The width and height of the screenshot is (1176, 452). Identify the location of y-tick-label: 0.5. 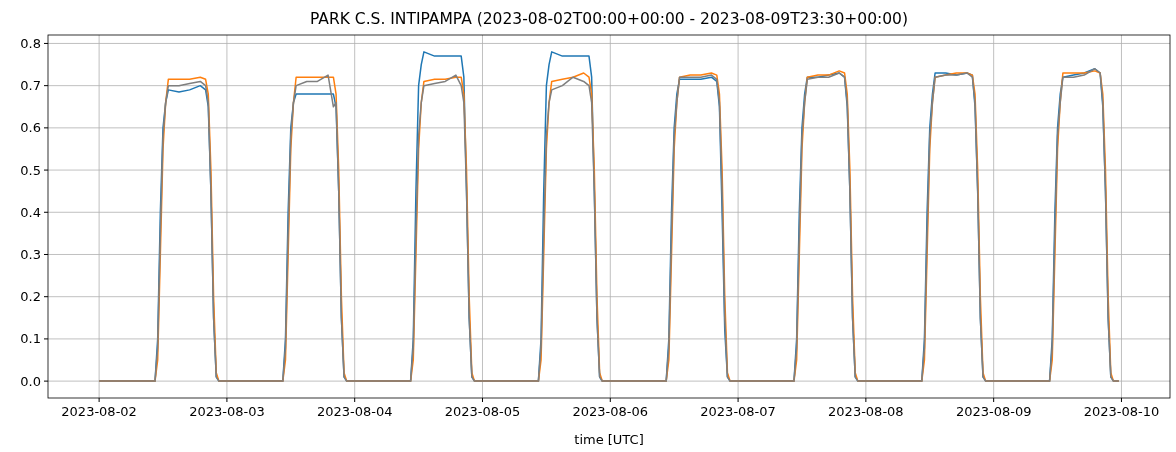
(30, 170).